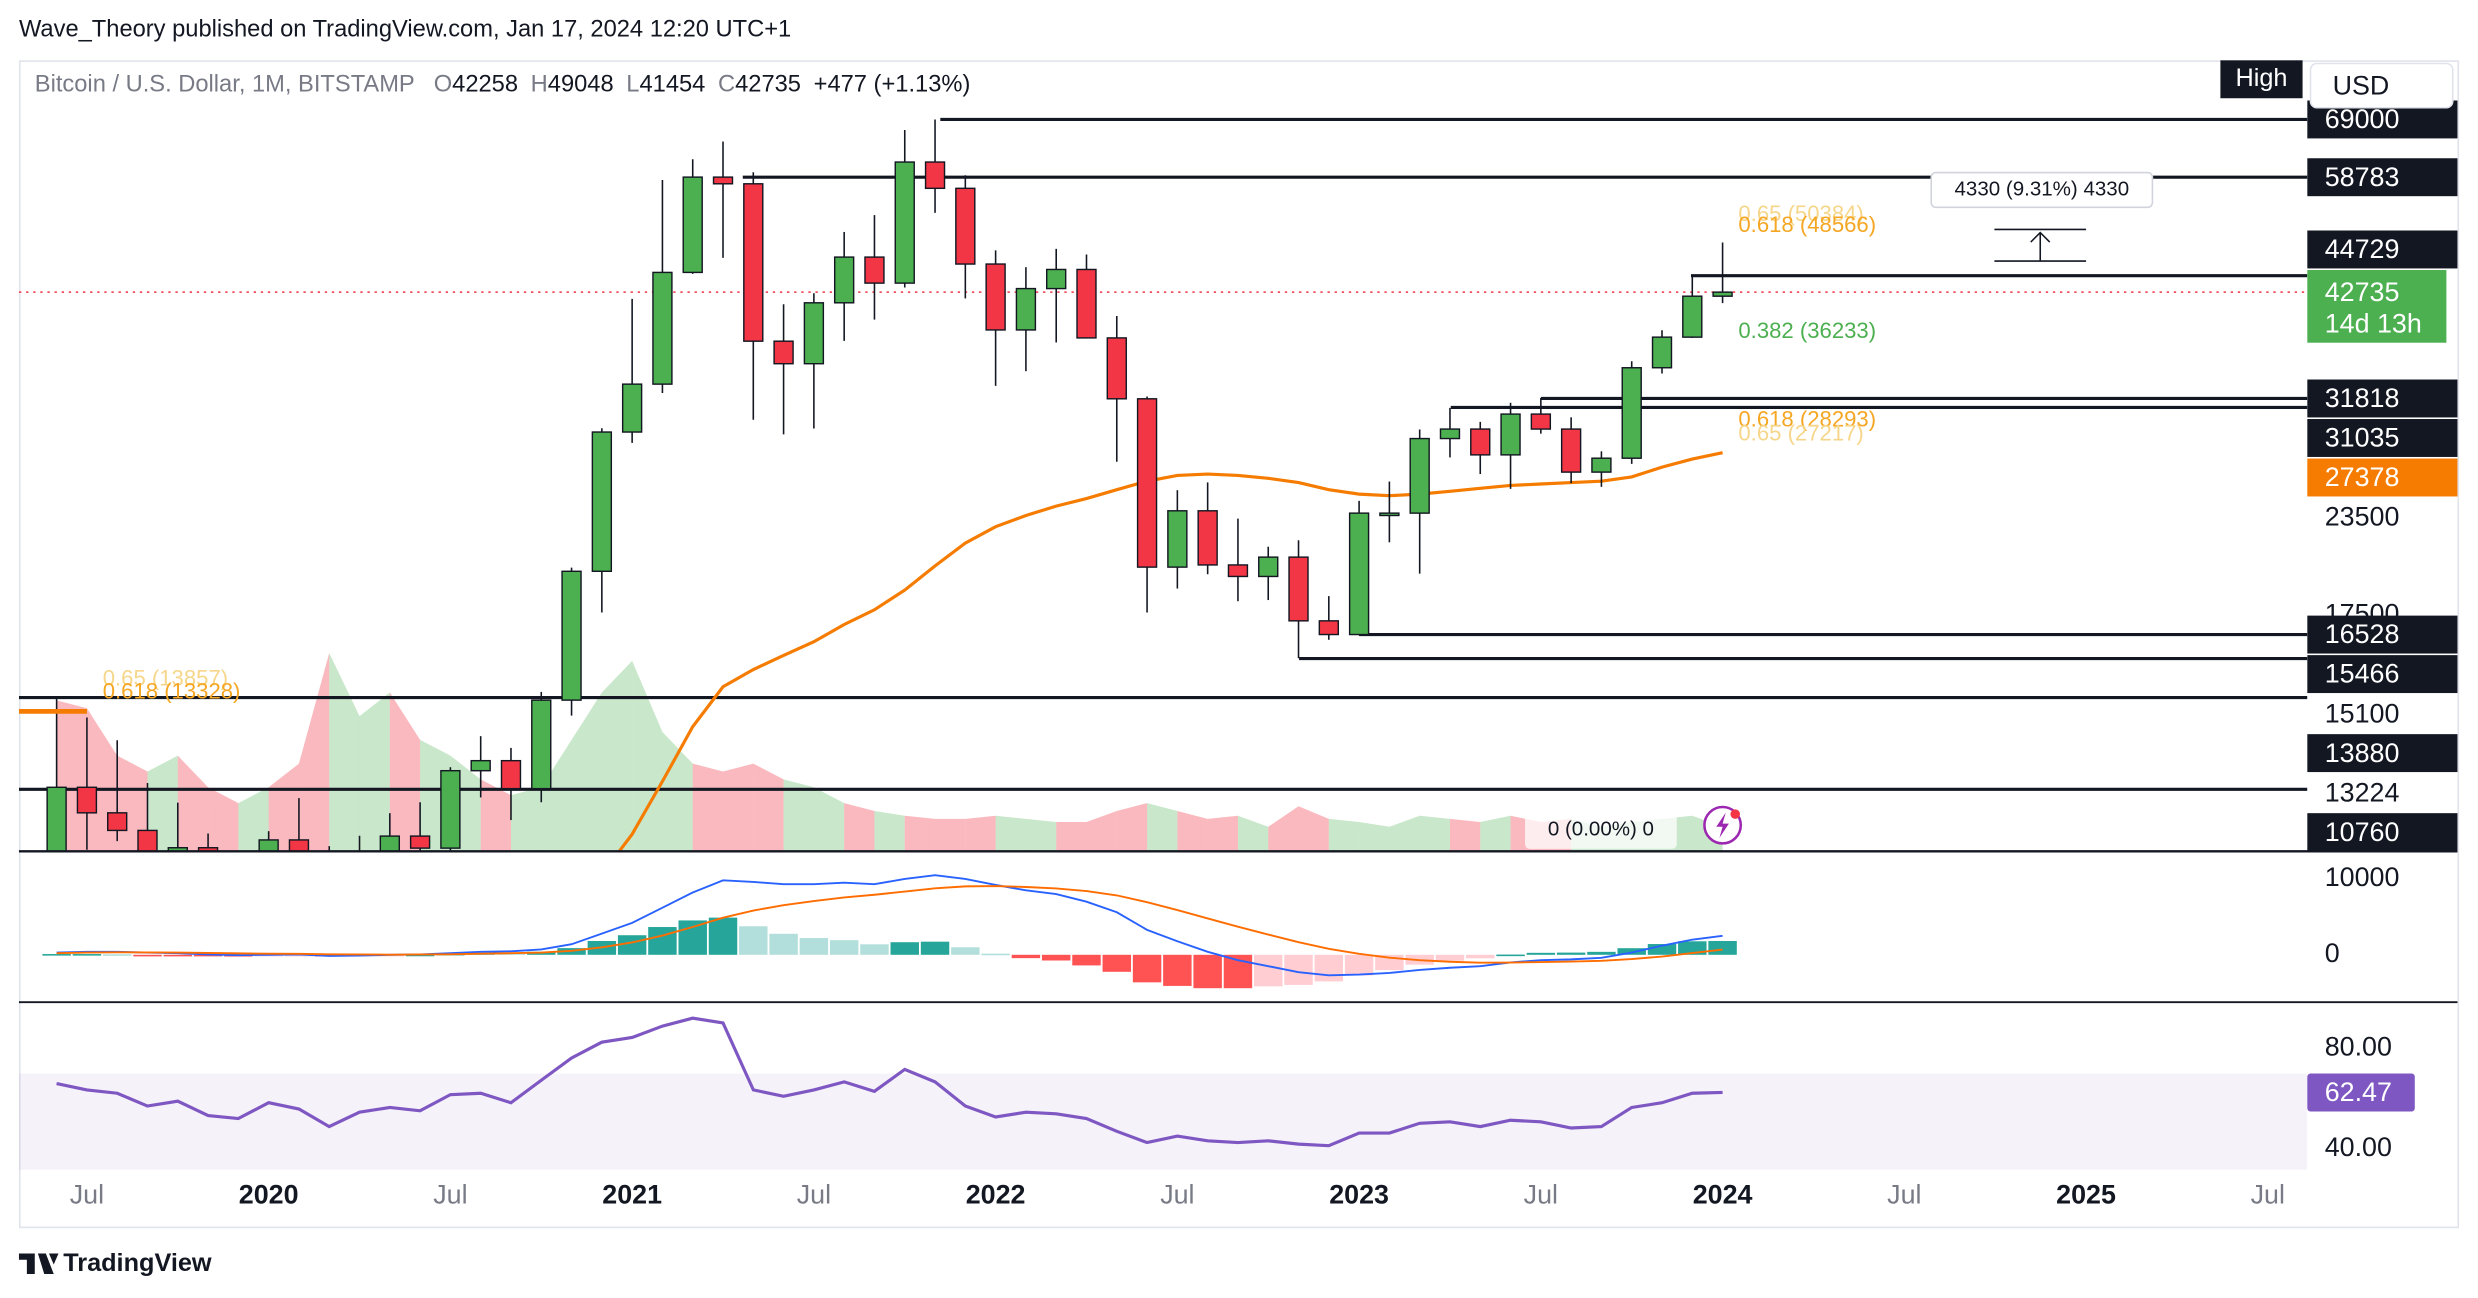 Image resolution: width=2478 pixels, height=1298 pixels. Describe the element at coordinates (1800, 433) in the screenshot. I see `fib-label: 0.65 (27217)` at that location.